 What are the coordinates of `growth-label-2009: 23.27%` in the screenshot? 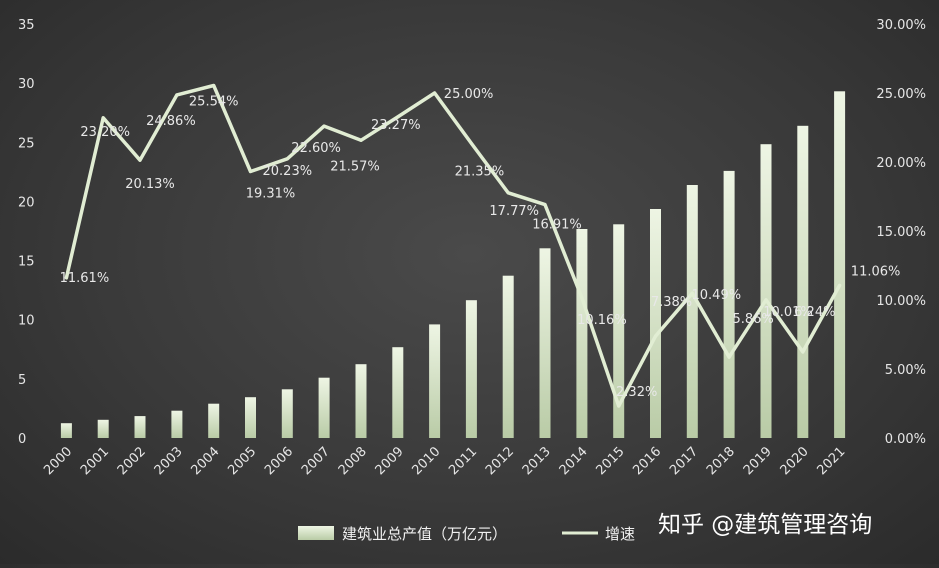 It's located at (396, 125).